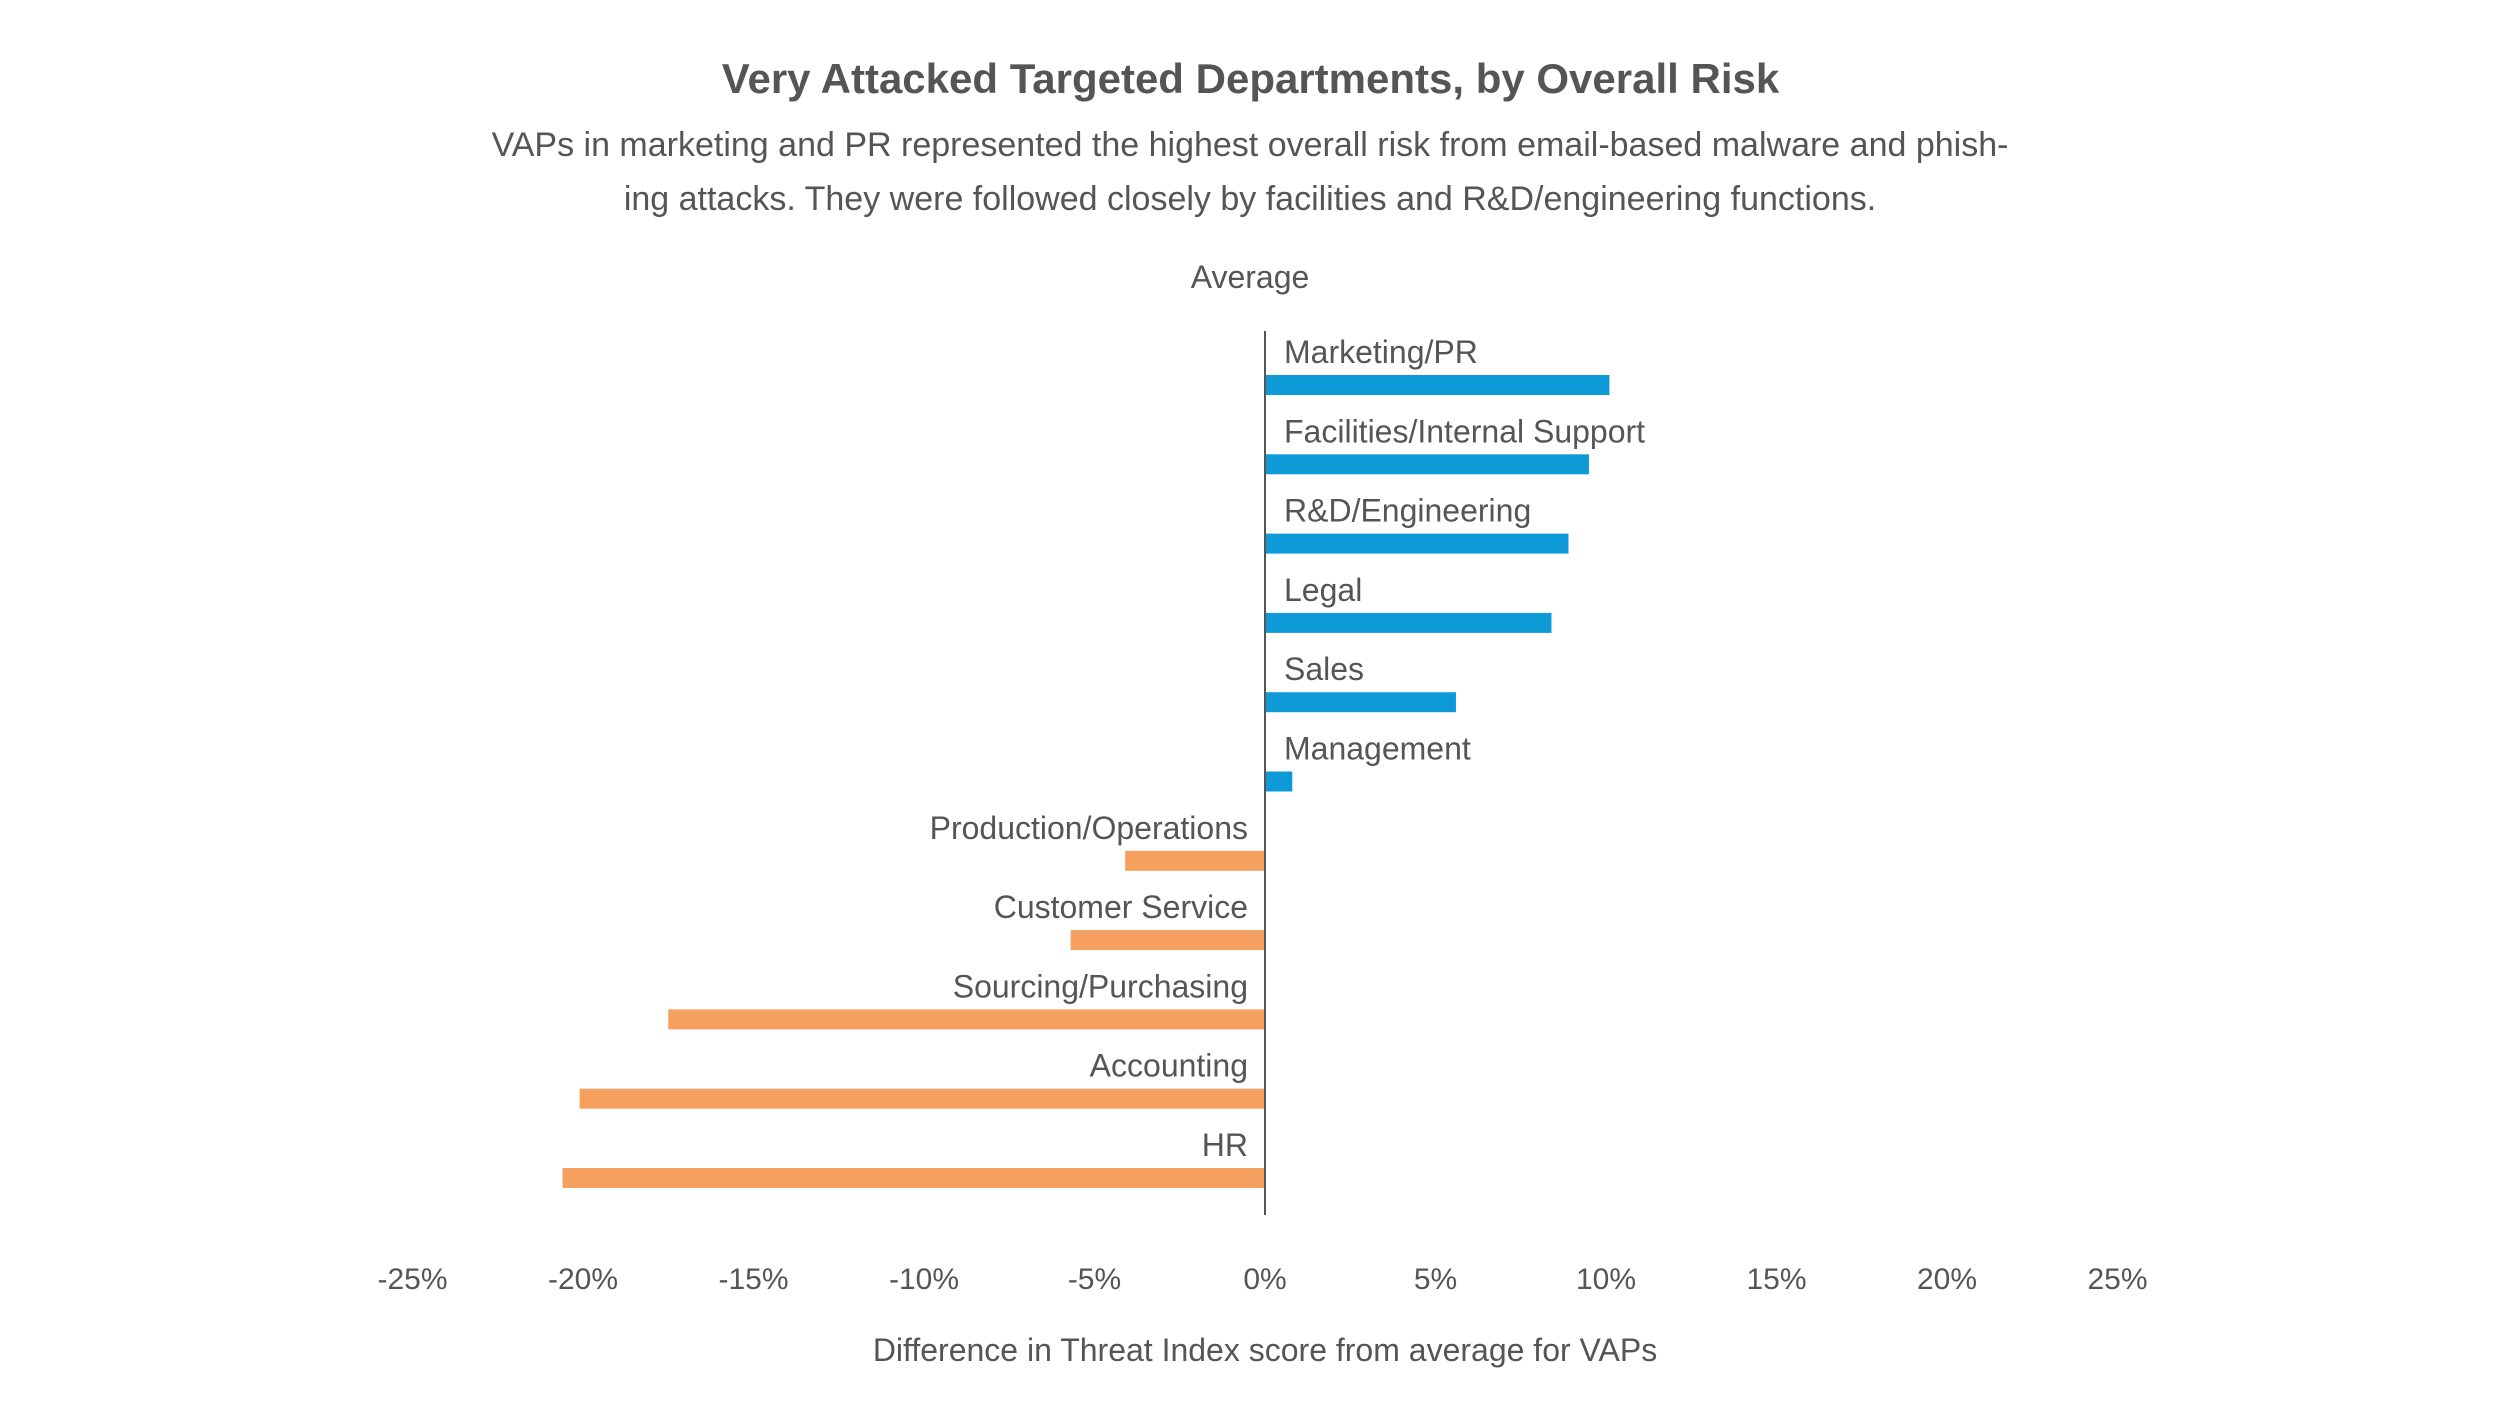 This screenshot has height=1407, width=2501. Describe the element at coordinates (583, 1279) in the screenshot. I see `x-tick-label: -20%` at that location.